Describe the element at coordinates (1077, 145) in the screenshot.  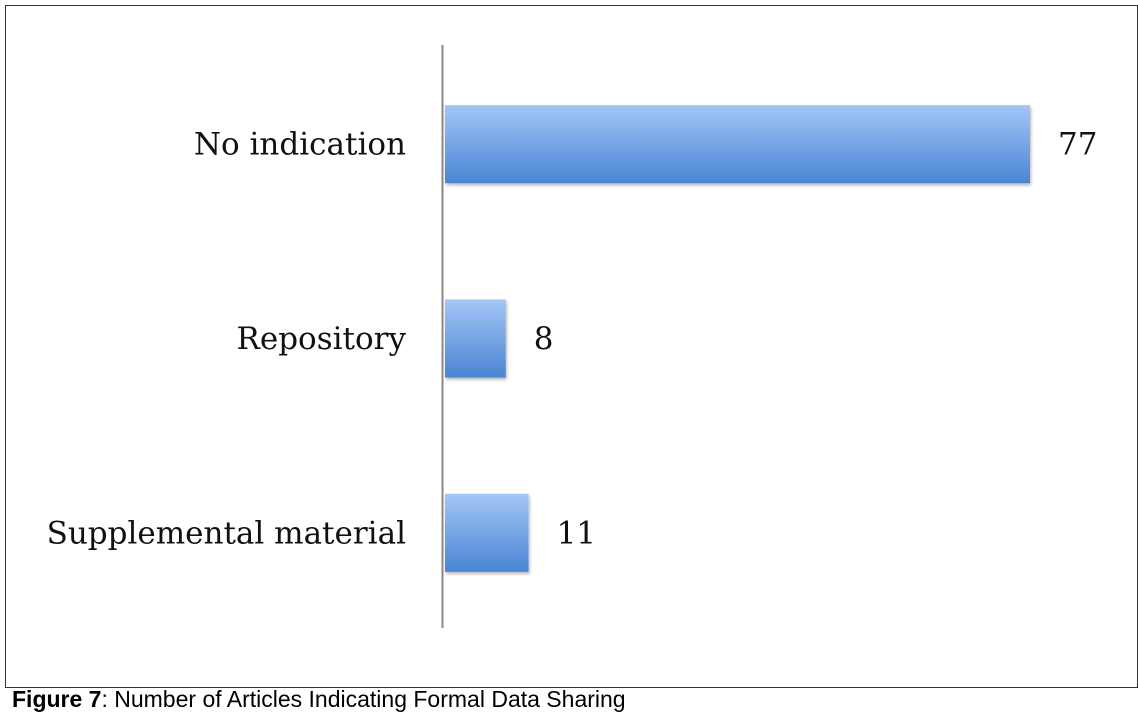
I see `value-label: 77` at that location.